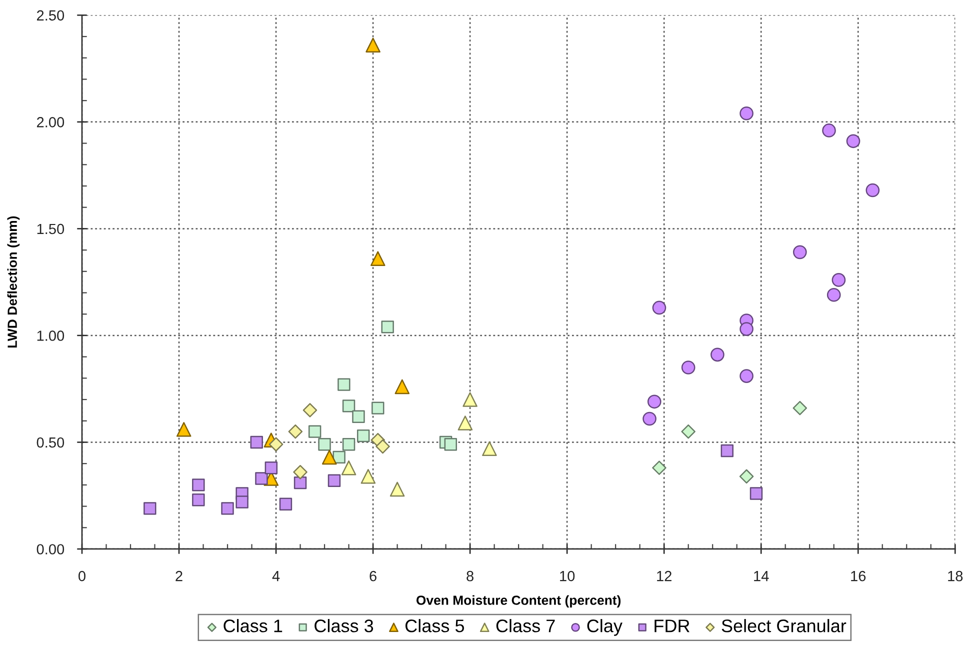  What do you see at coordinates (858, 576) in the screenshot?
I see `x-tick-label: 16` at bounding box center [858, 576].